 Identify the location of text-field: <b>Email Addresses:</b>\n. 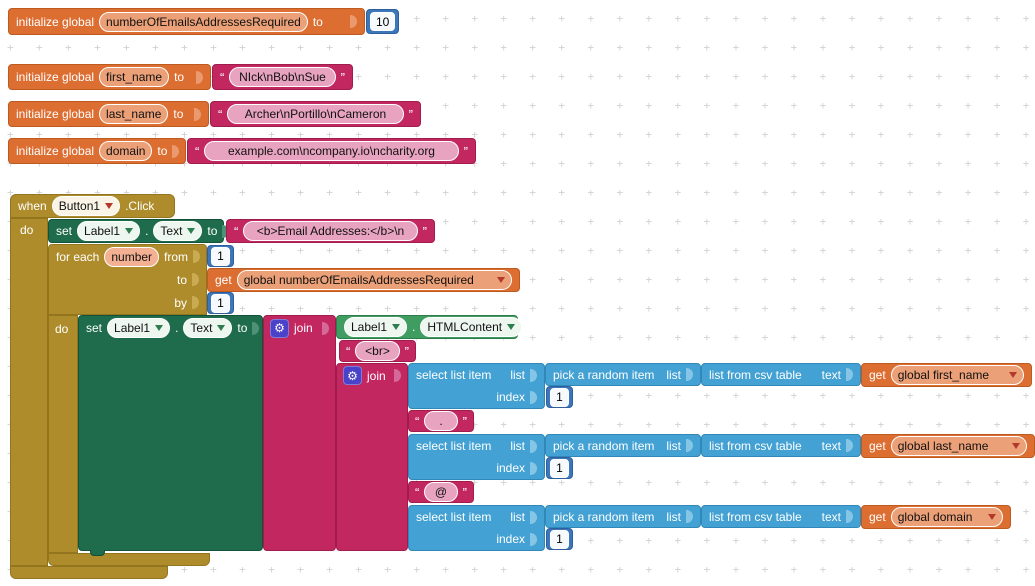
(330, 231).